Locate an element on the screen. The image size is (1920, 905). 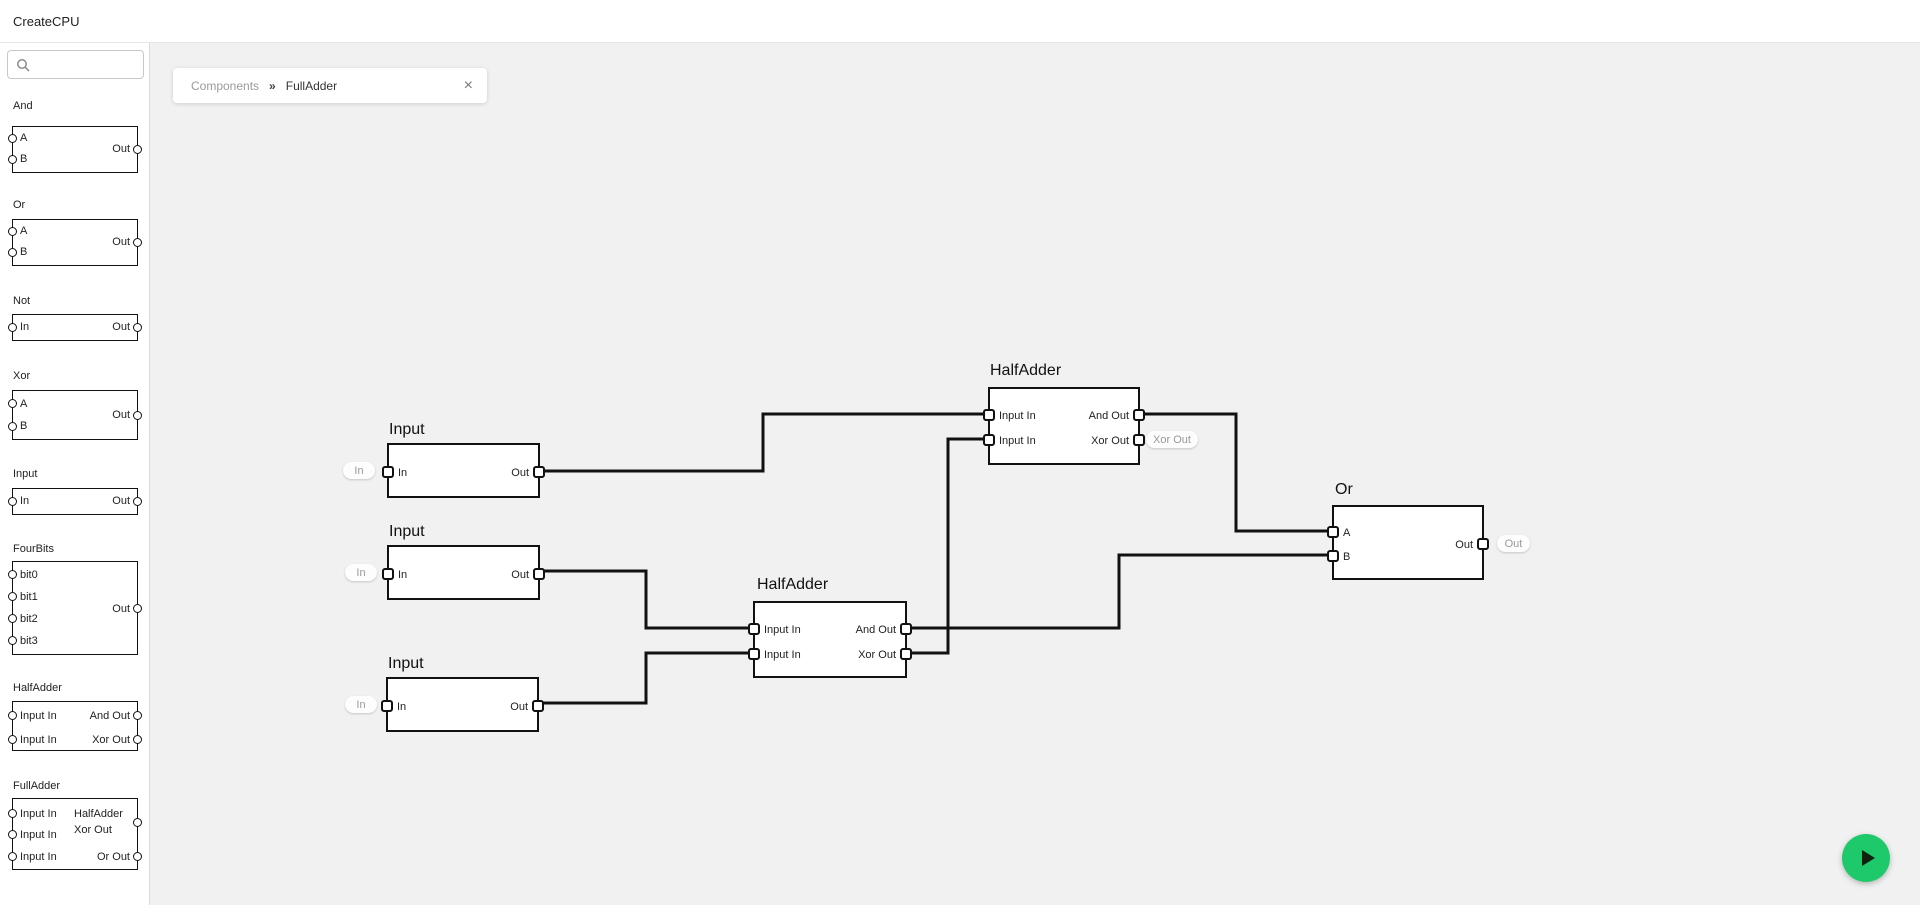
node-title: Or is located at coordinates (1344, 489).